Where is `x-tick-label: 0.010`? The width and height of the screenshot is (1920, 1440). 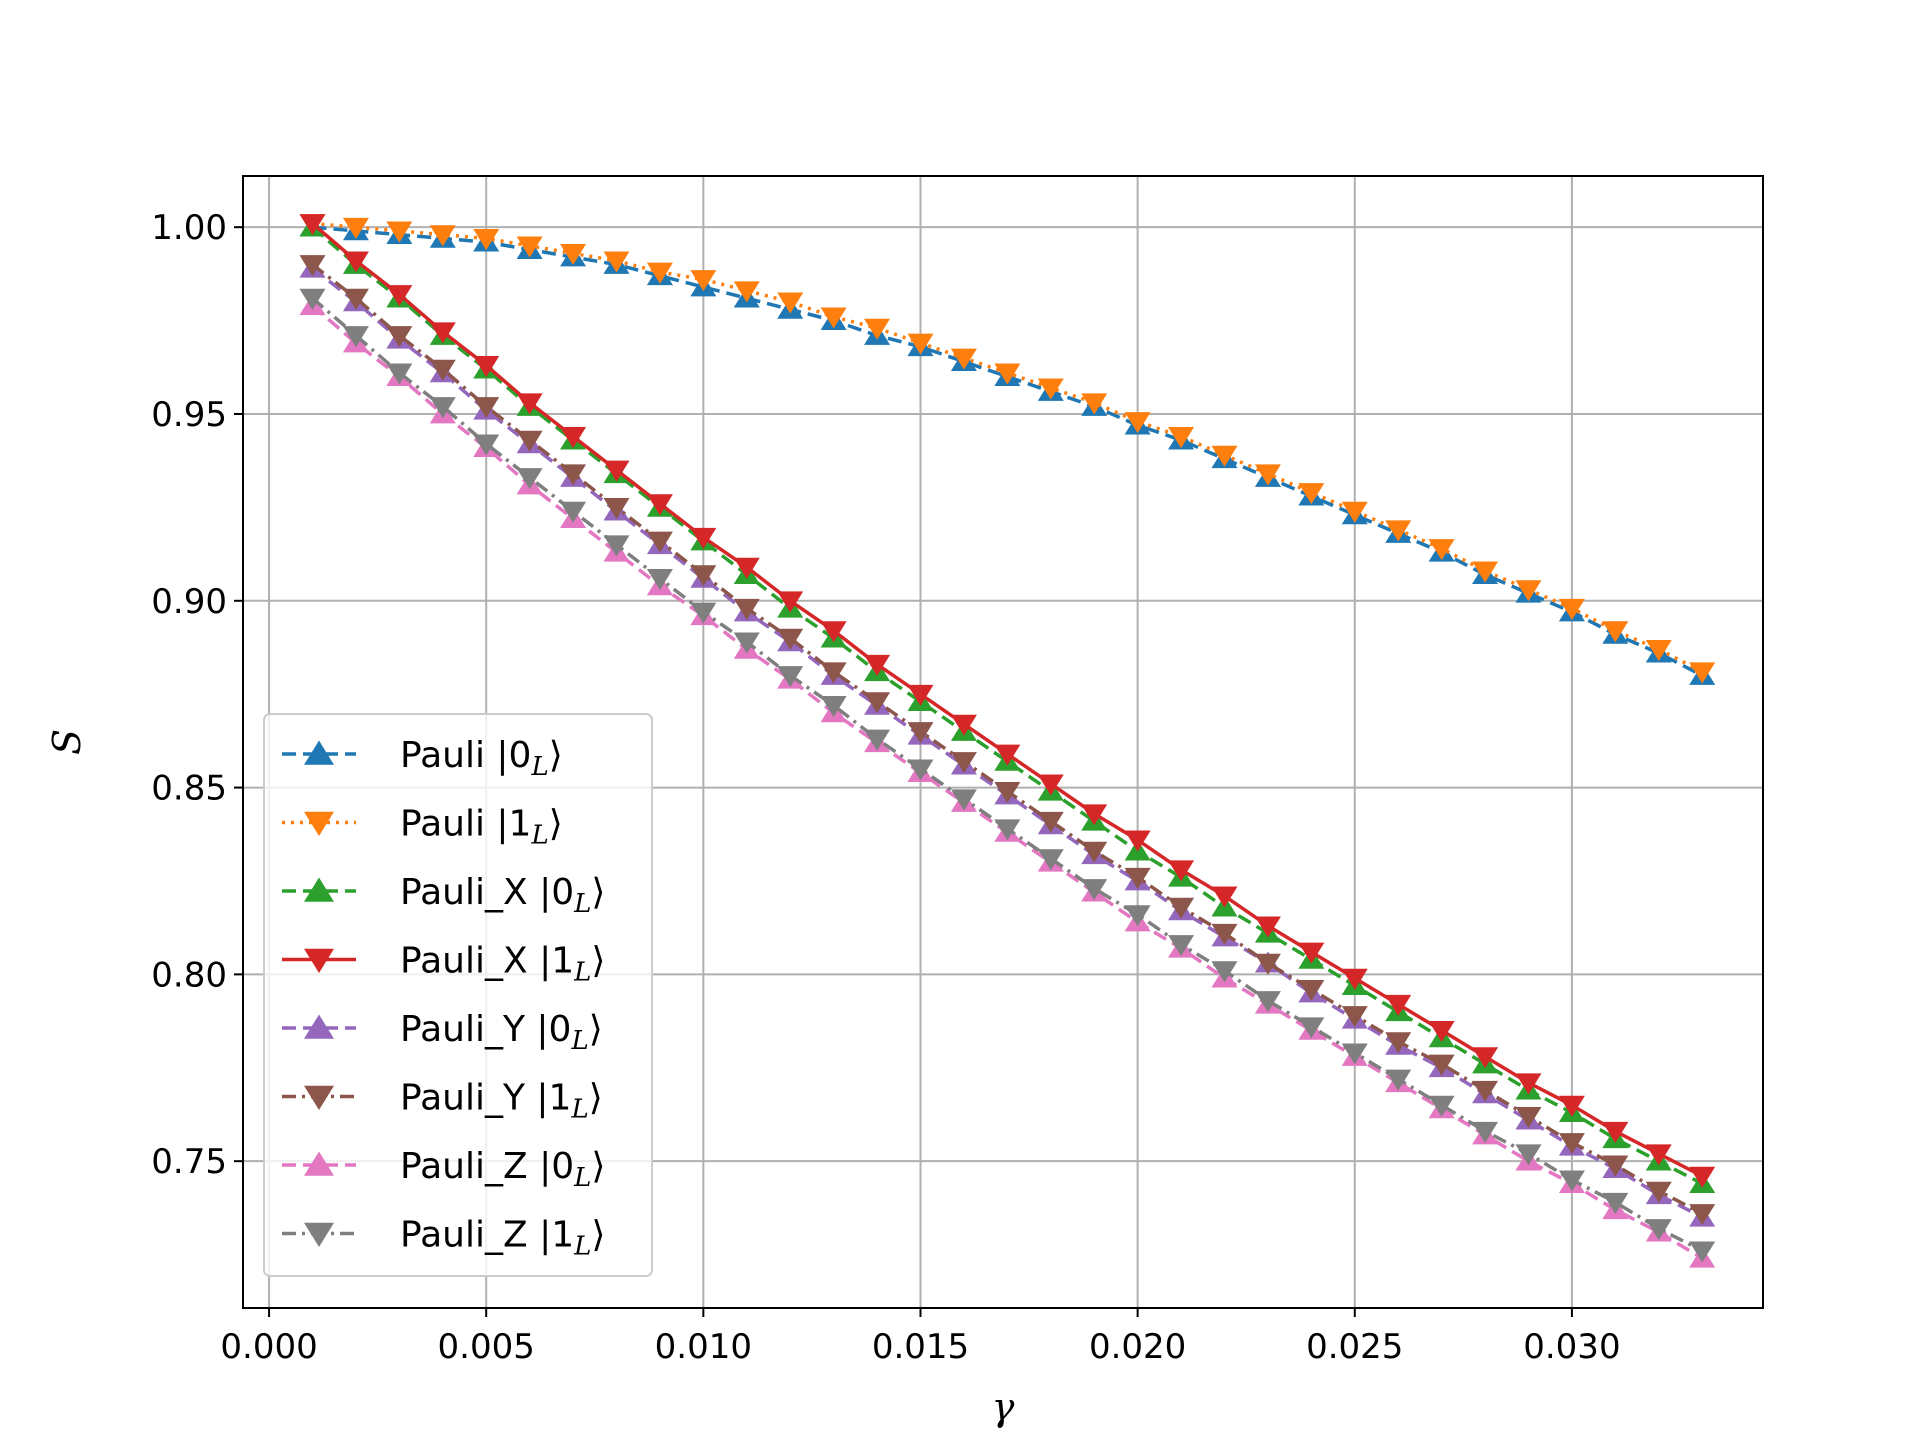
x-tick-label: 0.010 is located at coordinates (703, 1347).